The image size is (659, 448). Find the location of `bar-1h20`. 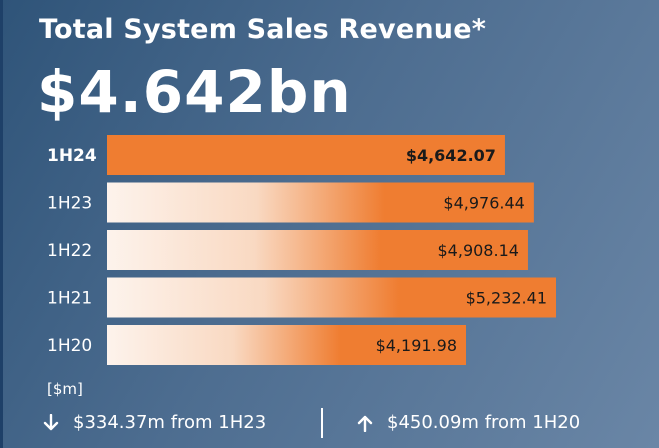

bar-1h20 is located at coordinates (286, 345).